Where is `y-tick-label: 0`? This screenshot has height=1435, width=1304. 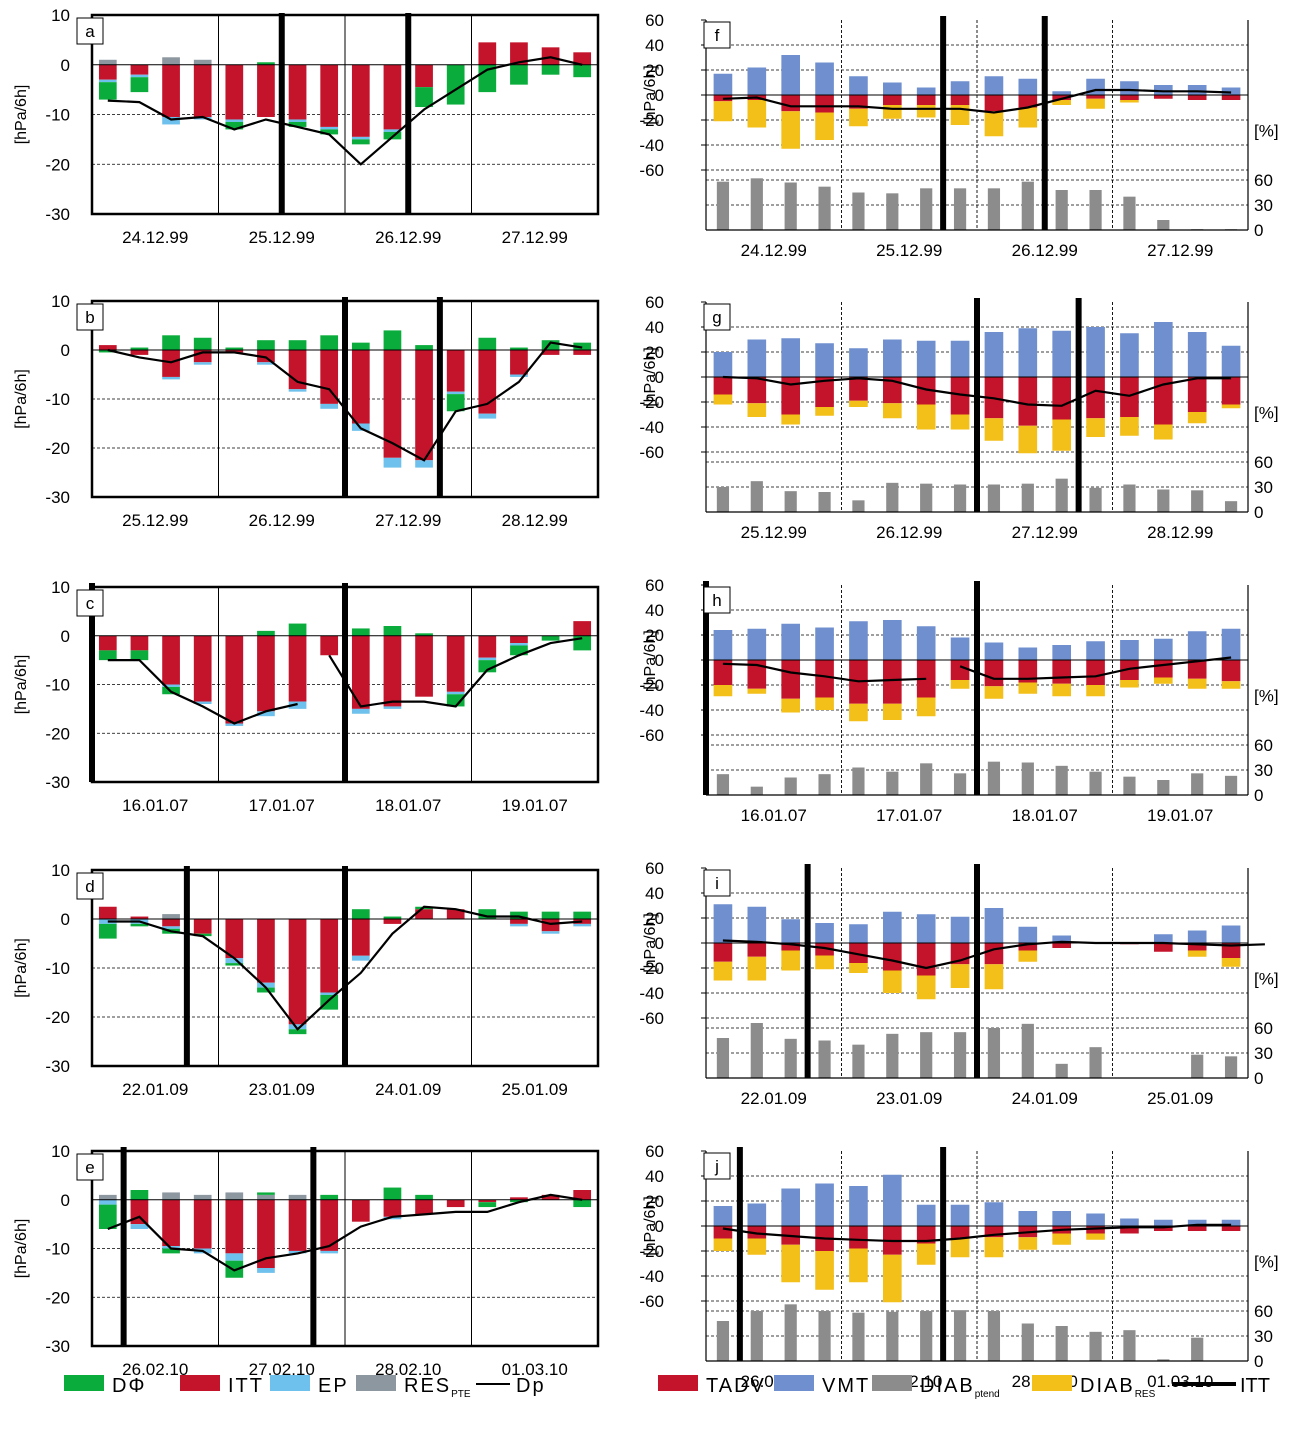
y-tick-label: 0 is located at coordinates (659, 660).